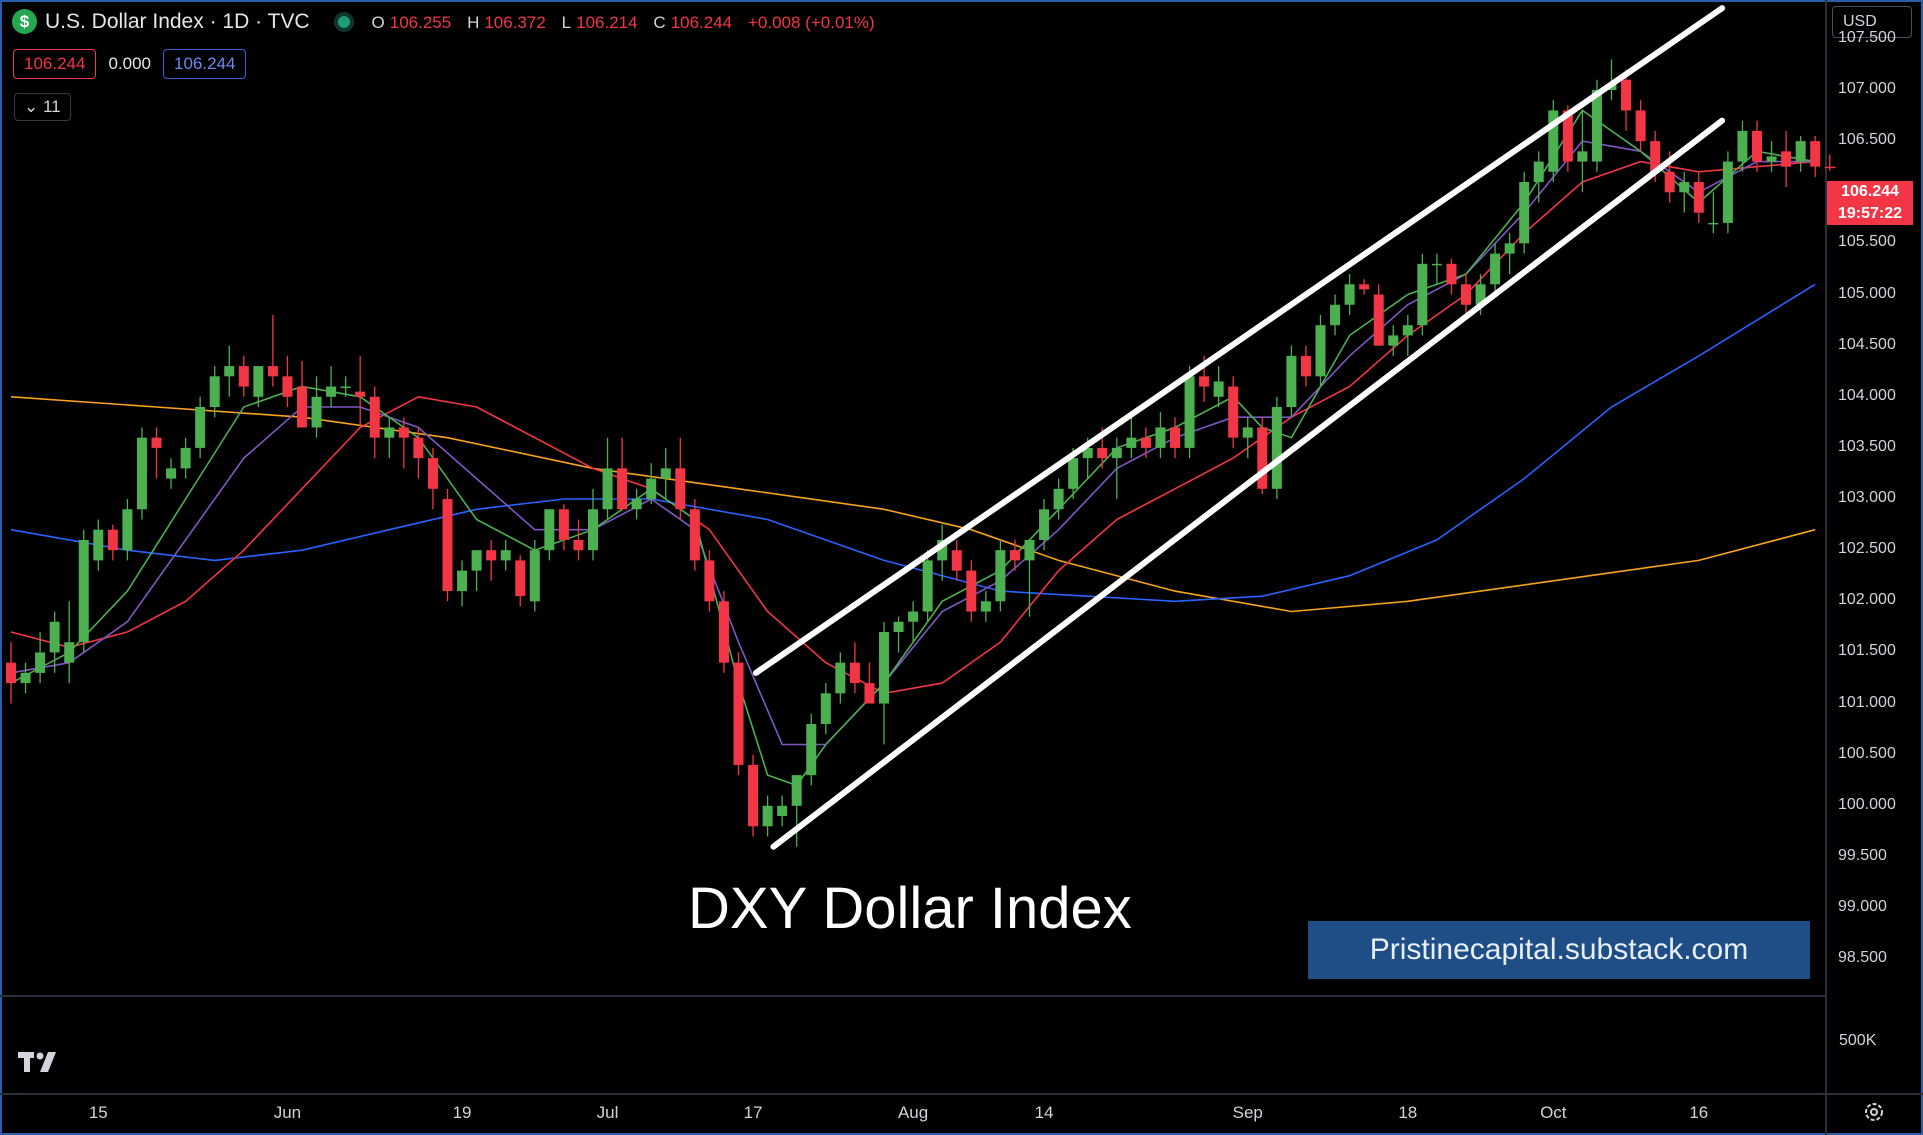 This screenshot has width=1923, height=1135. Describe the element at coordinates (31, 106) in the screenshot. I see `chevron-down-icon: ⌄` at that location.